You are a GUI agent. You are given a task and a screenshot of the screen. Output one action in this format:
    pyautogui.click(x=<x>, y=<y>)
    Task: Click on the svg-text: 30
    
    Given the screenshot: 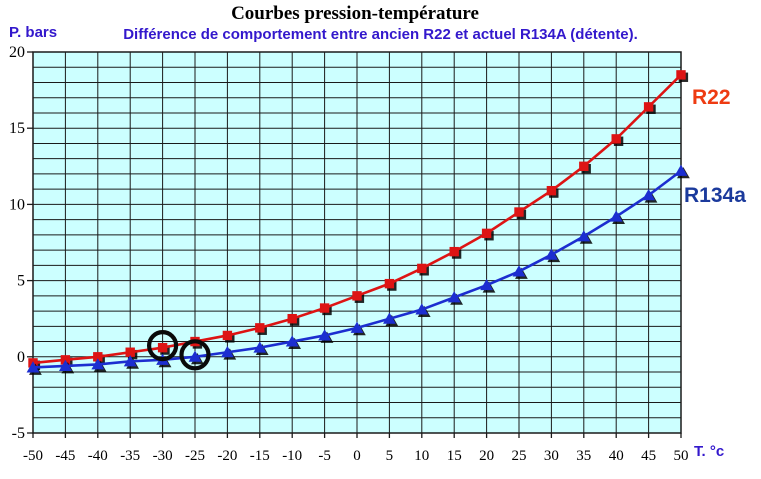 What is the action you would take?
    pyautogui.click(x=551, y=456)
    